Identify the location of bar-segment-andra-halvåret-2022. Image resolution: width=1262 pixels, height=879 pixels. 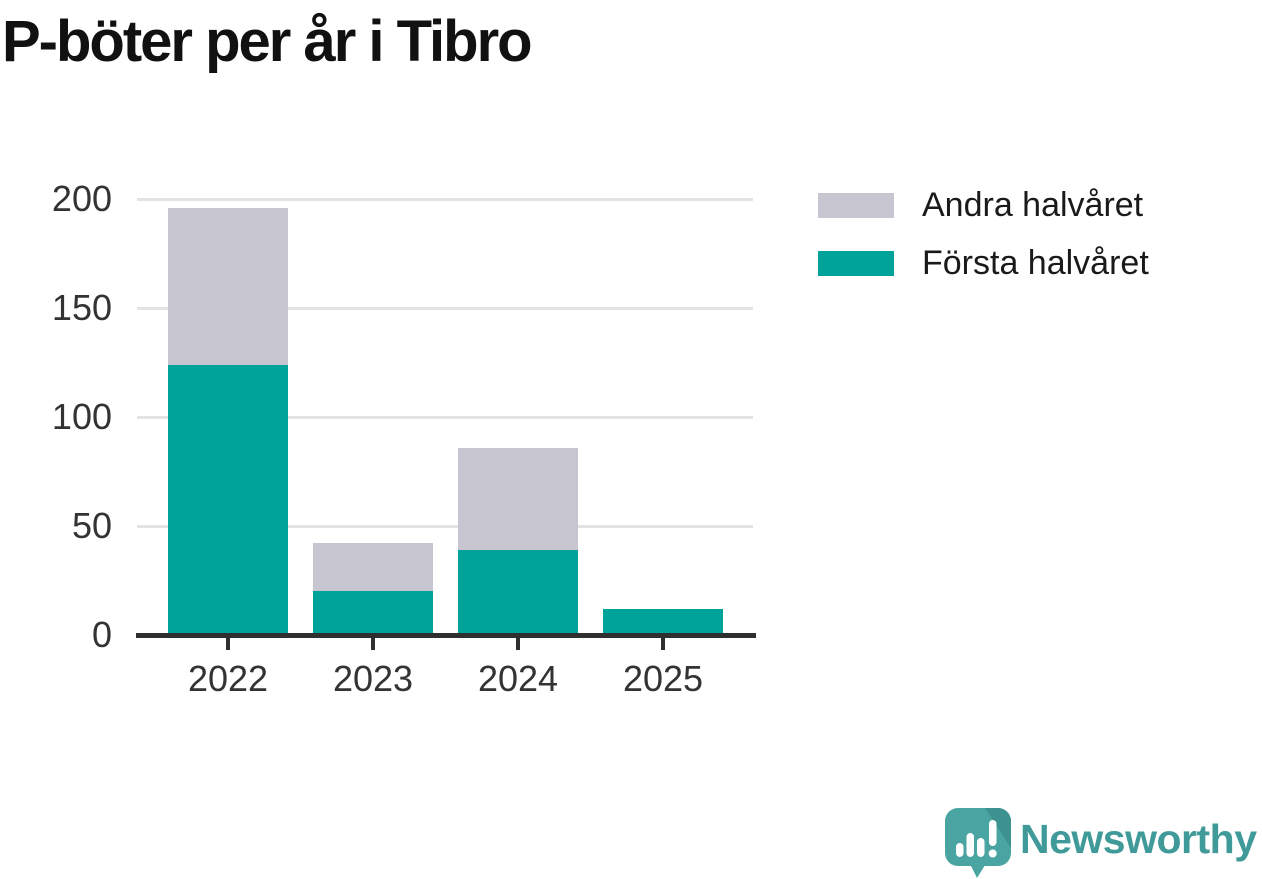
(228, 286).